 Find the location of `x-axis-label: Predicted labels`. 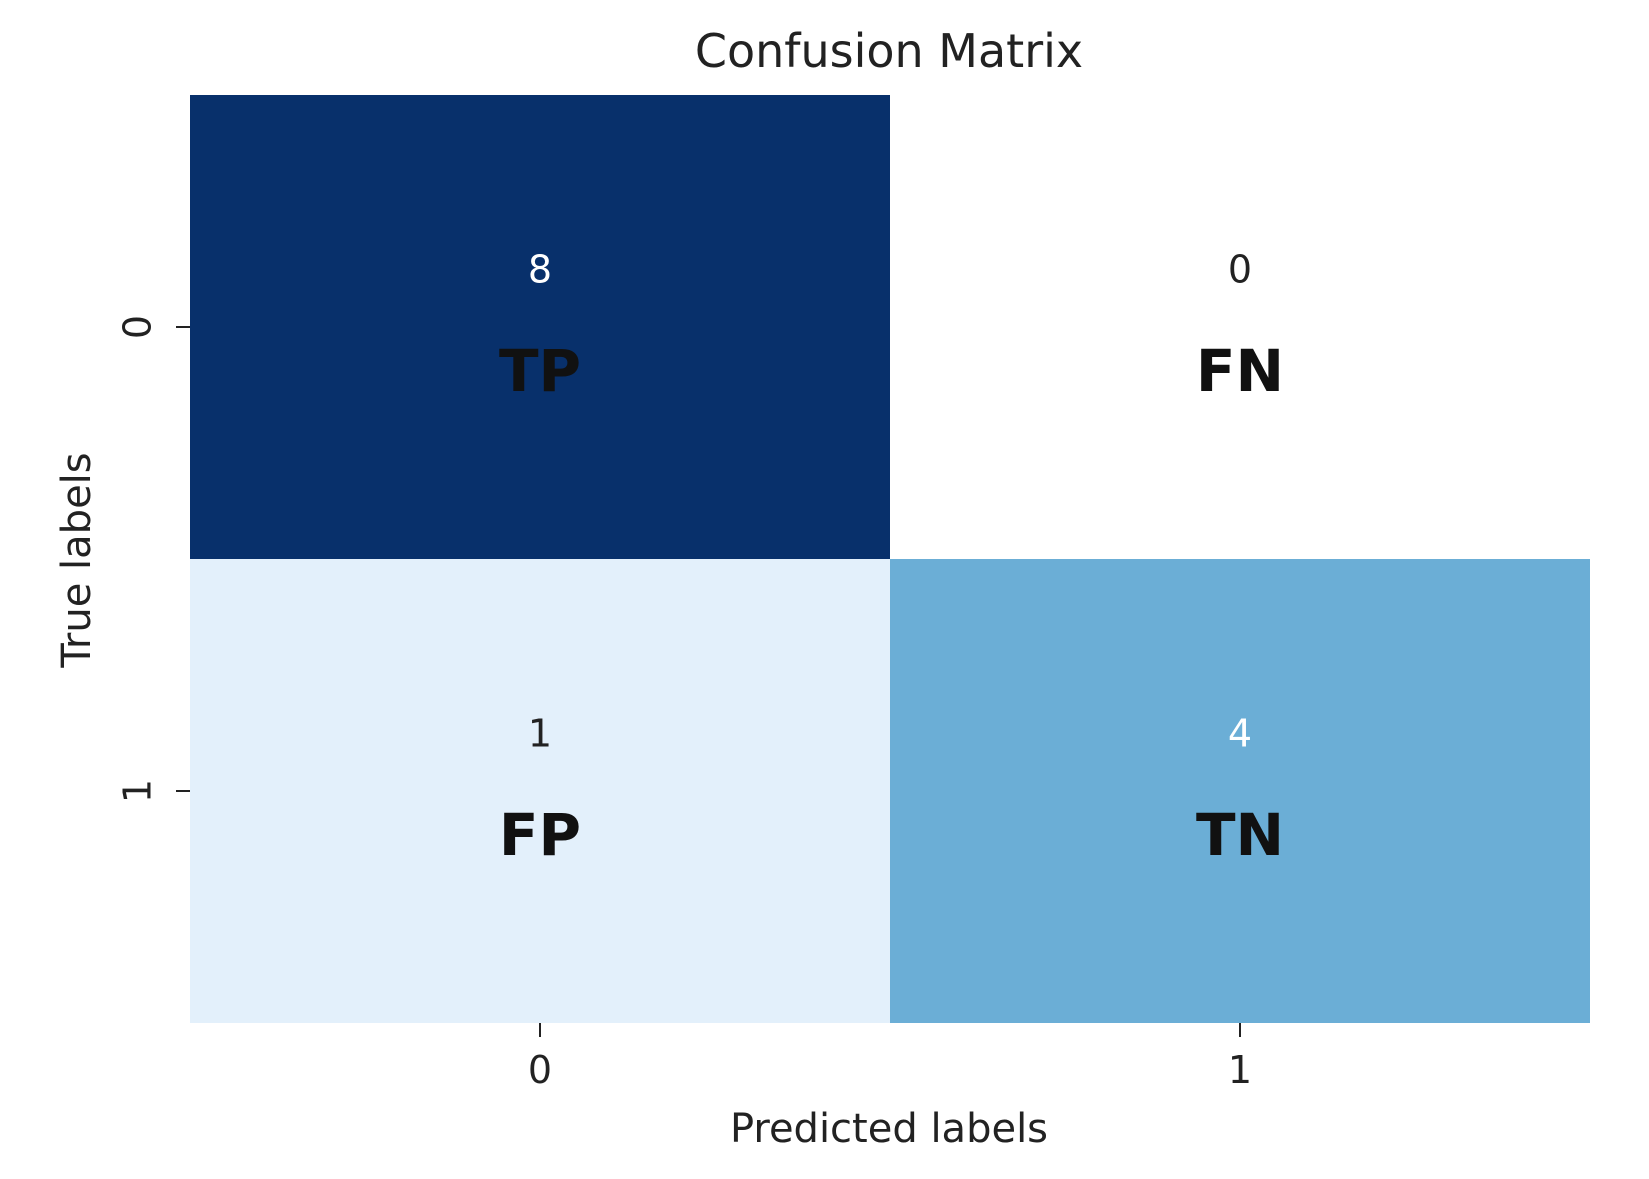

x-axis-label: Predicted labels is located at coordinates (889, 1129).